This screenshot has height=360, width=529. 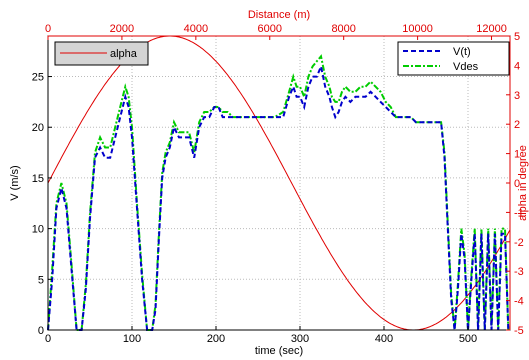 I want to click on x-top-tick-label: 12000, so click(x=491, y=29).